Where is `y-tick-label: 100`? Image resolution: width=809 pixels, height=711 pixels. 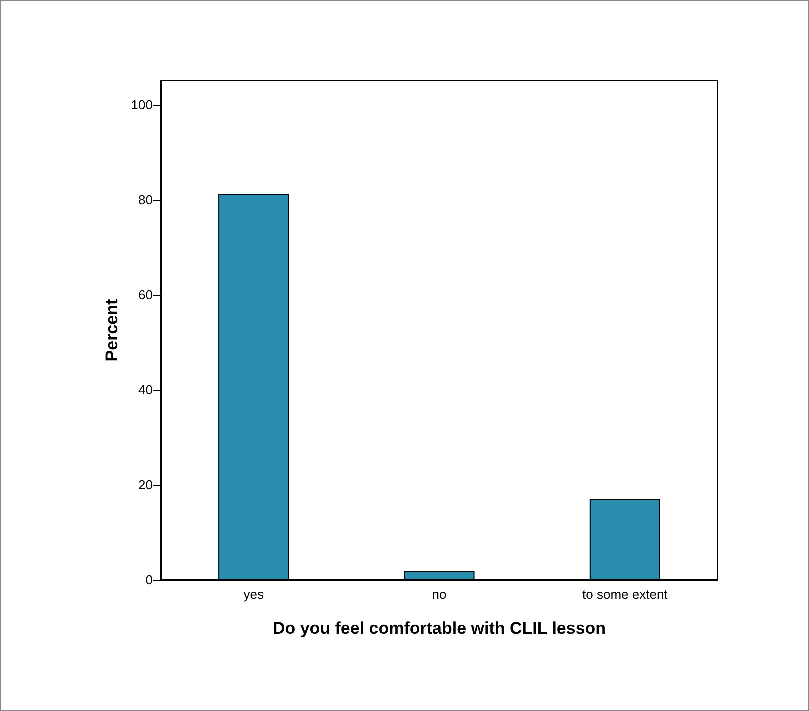
y-tick-label: 100 is located at coordinates (142, 104).